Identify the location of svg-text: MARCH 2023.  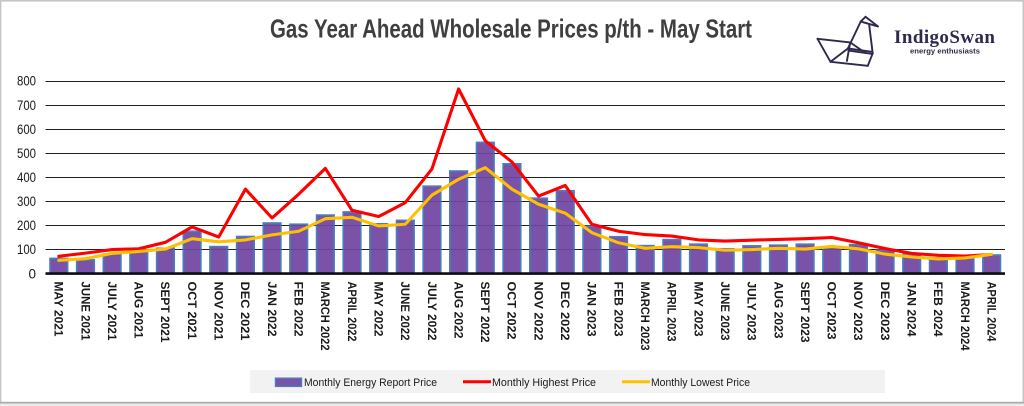
(644, 316).